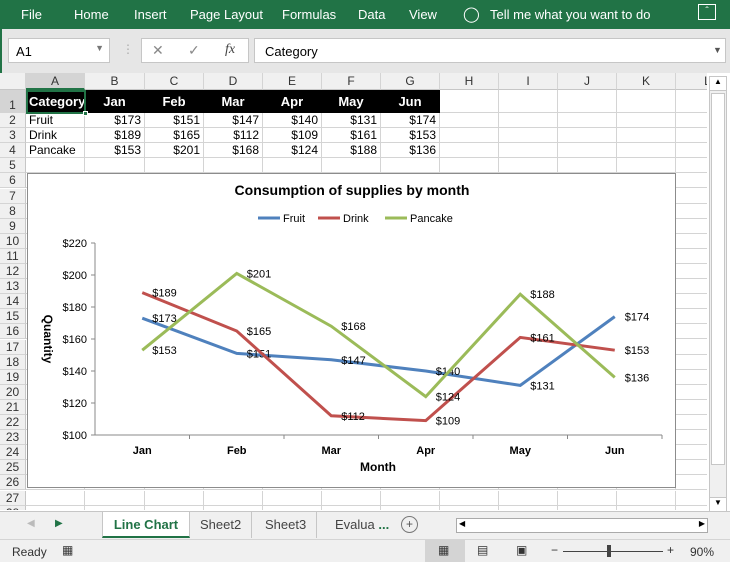 The height and width of the screenshot is (562, 730). Describe the element at coordinates (691, 241) in the screenshot. I see `cell-L10` at that location.